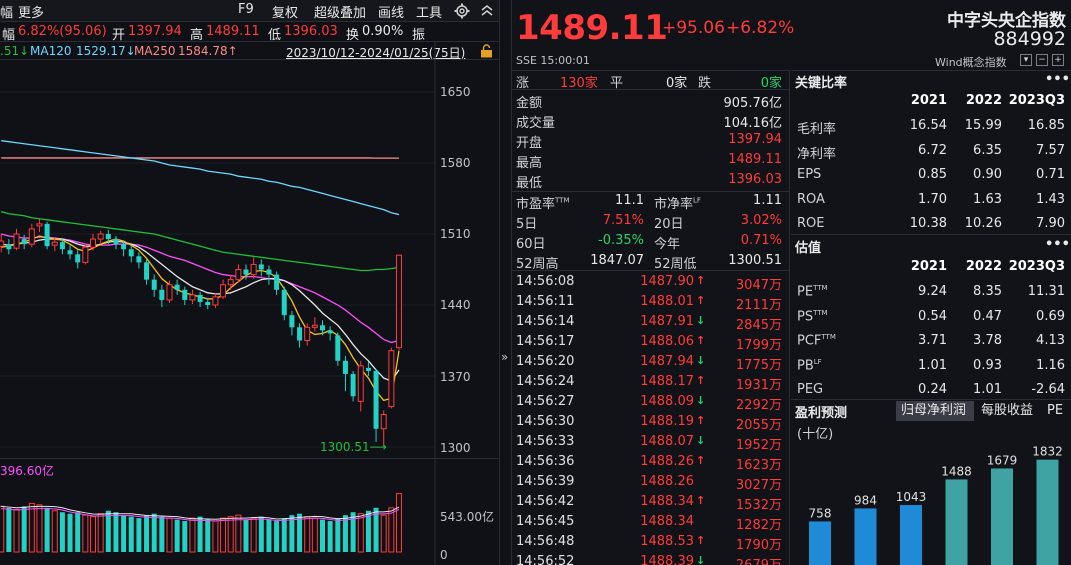 The width and height of the screenshot is (1071, 565). I want to click on high-value: 1489.11, so click(233, 31).